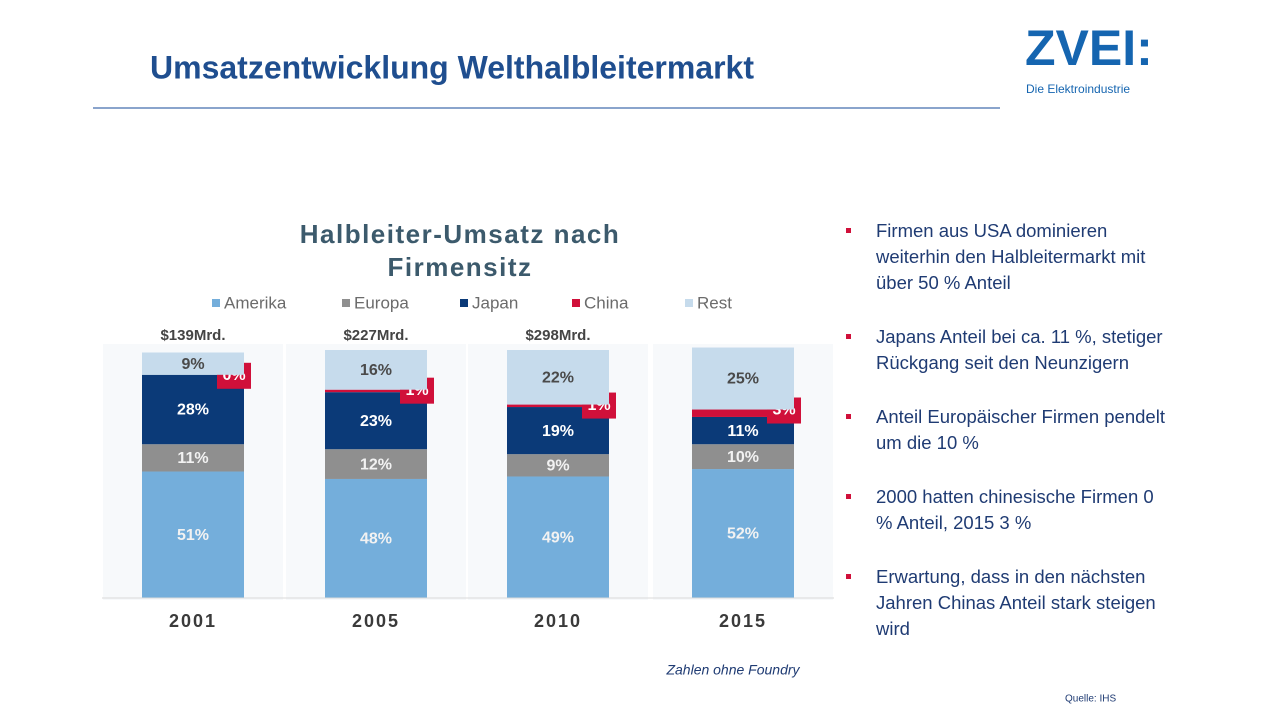 The image size is (1280, 721). I want to click on value-label: 12%, so click(376, 464).